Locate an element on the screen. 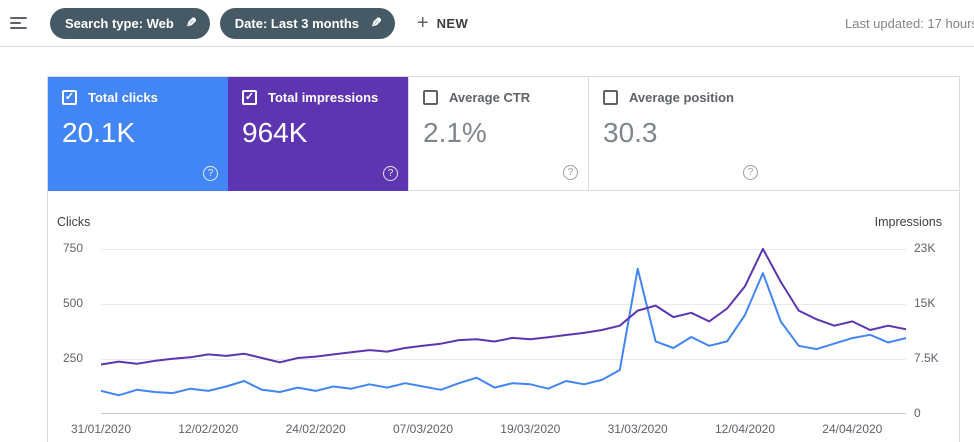  y-axis-label-left: 500 is located at coordinates (72, 302).